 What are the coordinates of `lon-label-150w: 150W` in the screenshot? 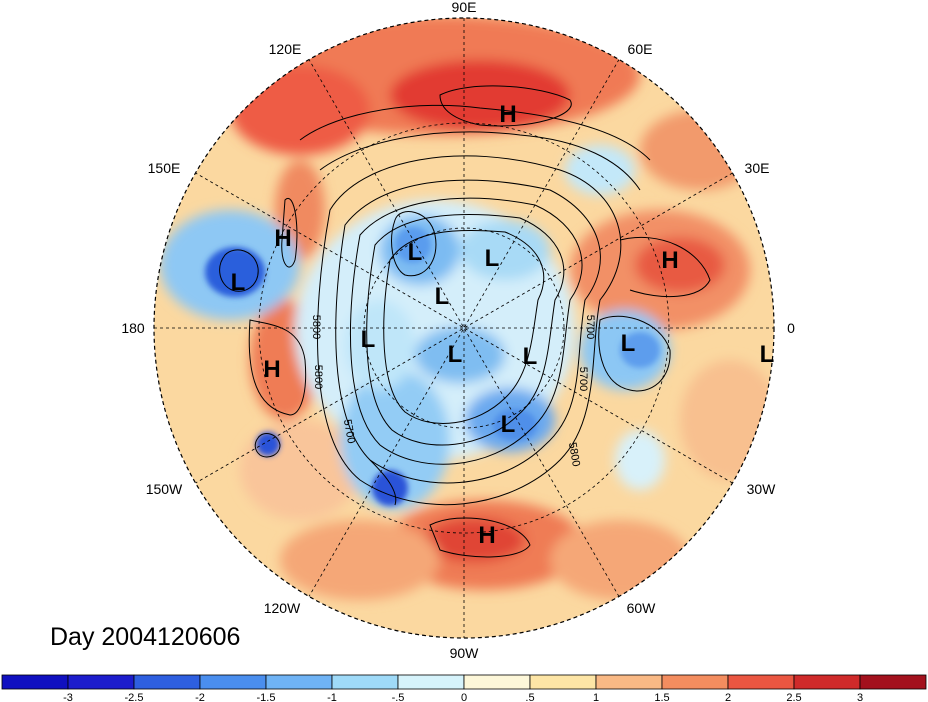 It's located at (164, 489).